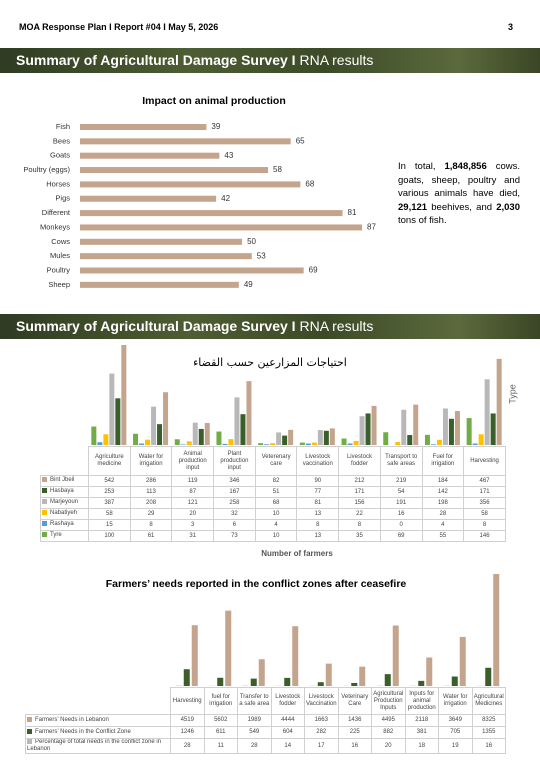  What do you see at coordinates (59, 269) in the screenshot?
I see `category-label: Poultry` at bounding box center [59, 269].